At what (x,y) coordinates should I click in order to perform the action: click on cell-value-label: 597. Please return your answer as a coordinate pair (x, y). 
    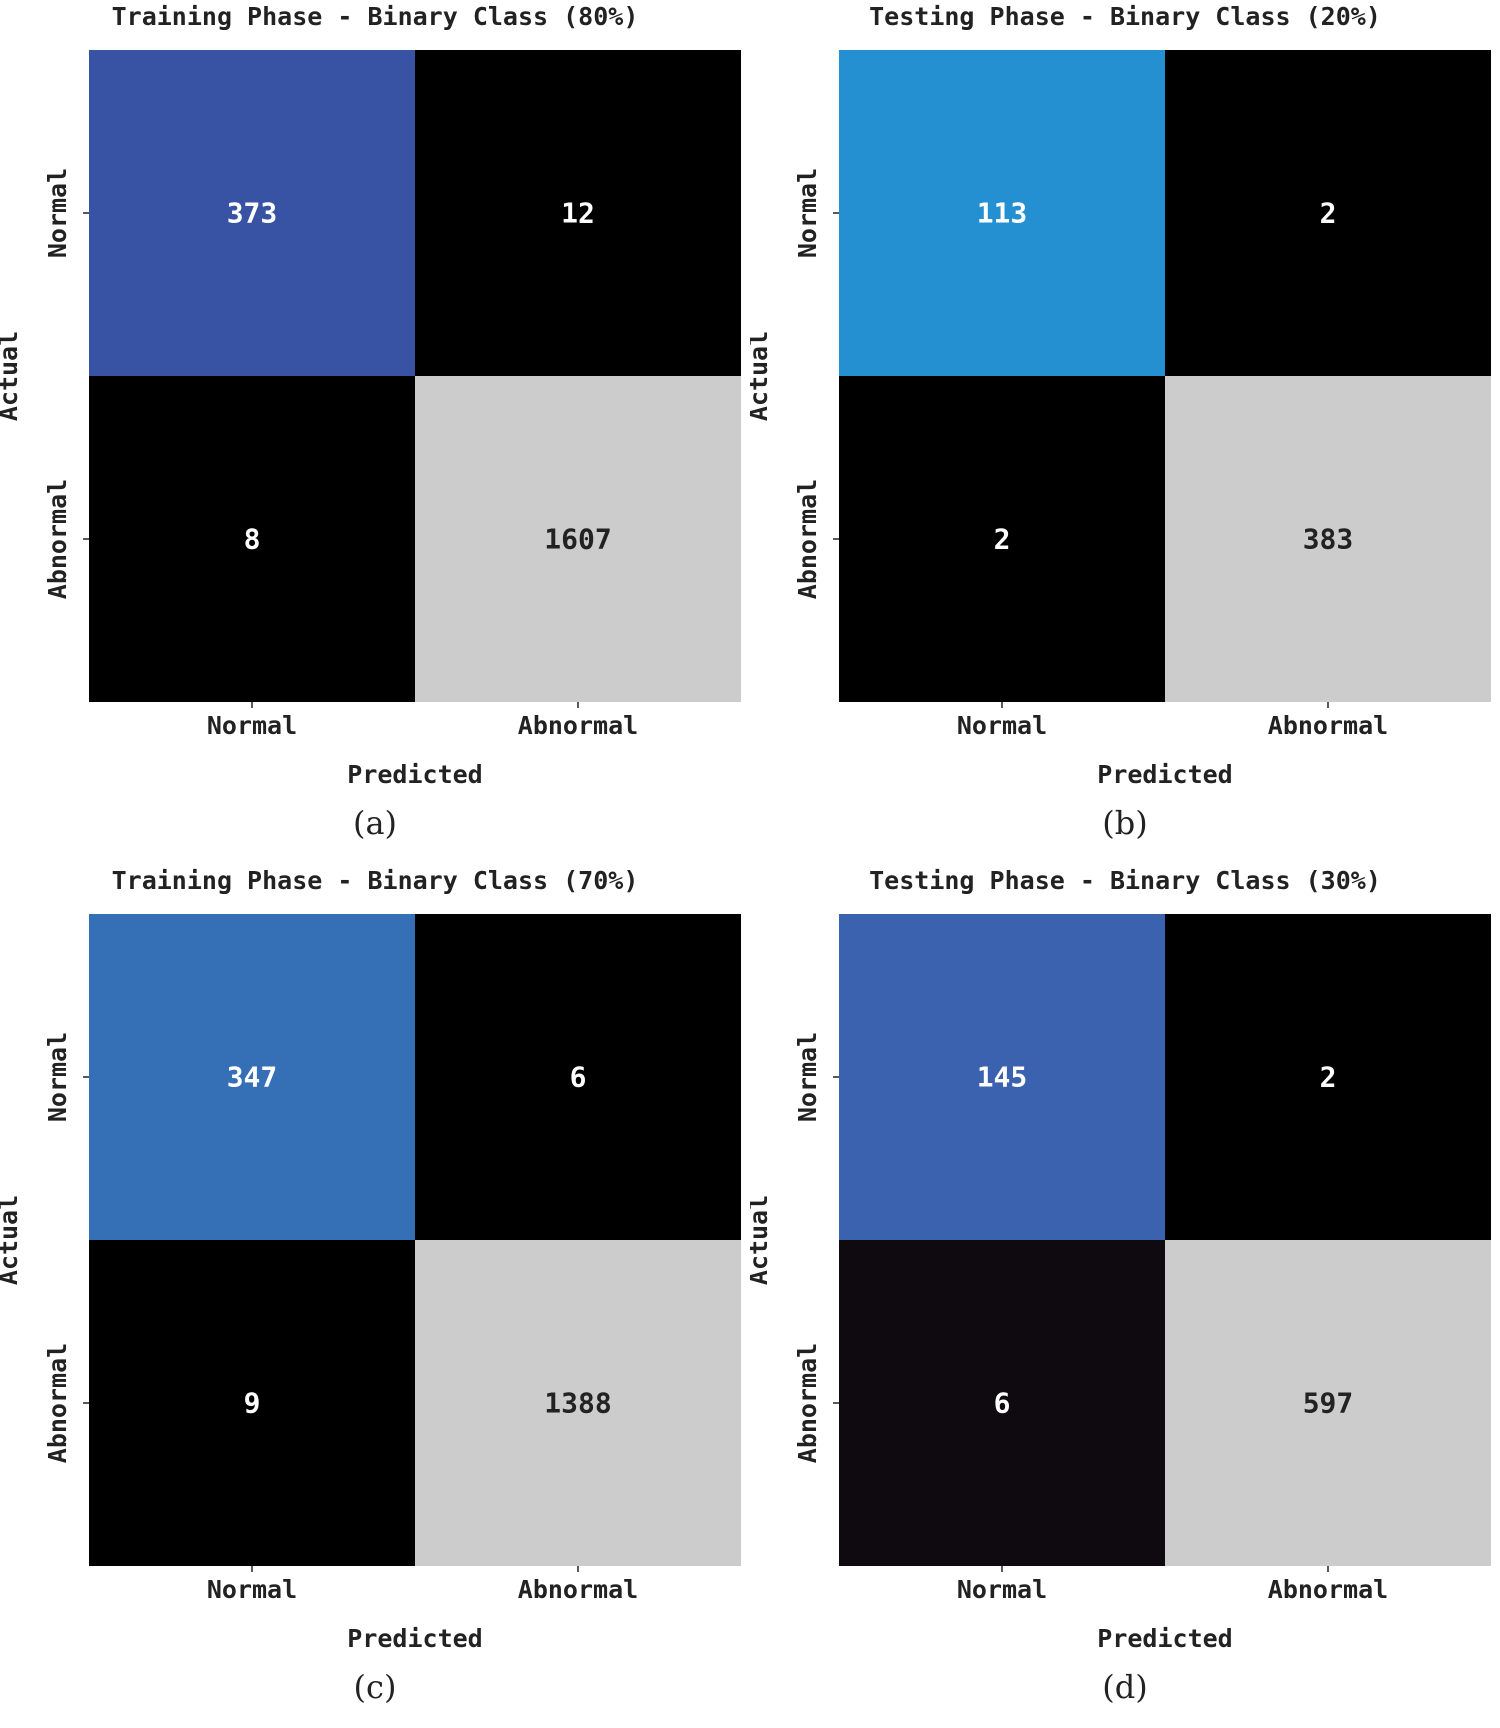
    Looking at the image, I should click on (1328, 1403).